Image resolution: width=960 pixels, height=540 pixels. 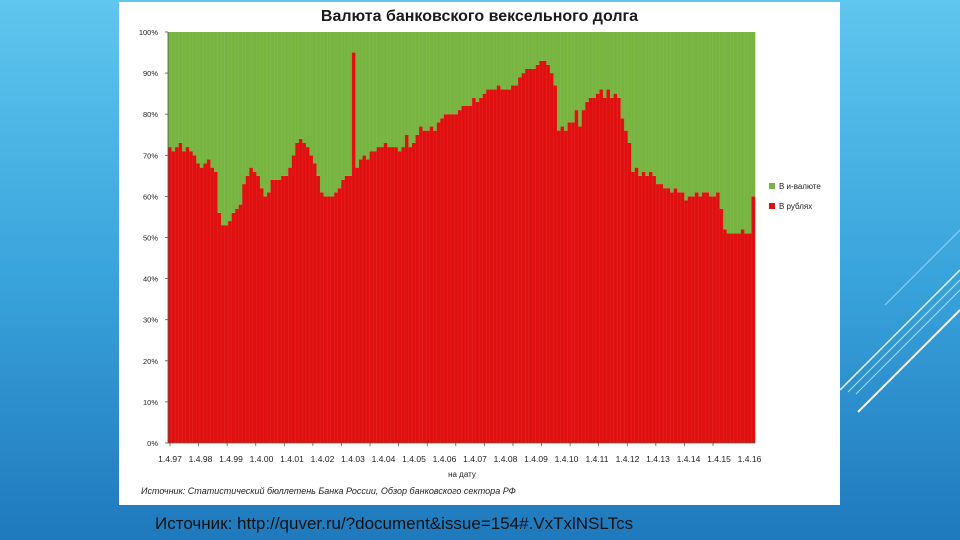 What do you see at coordinates (479, 16) in the screenshot?
I see `chart-title: Валюта банковского вексельного долга` at bounding box center [479, 16].